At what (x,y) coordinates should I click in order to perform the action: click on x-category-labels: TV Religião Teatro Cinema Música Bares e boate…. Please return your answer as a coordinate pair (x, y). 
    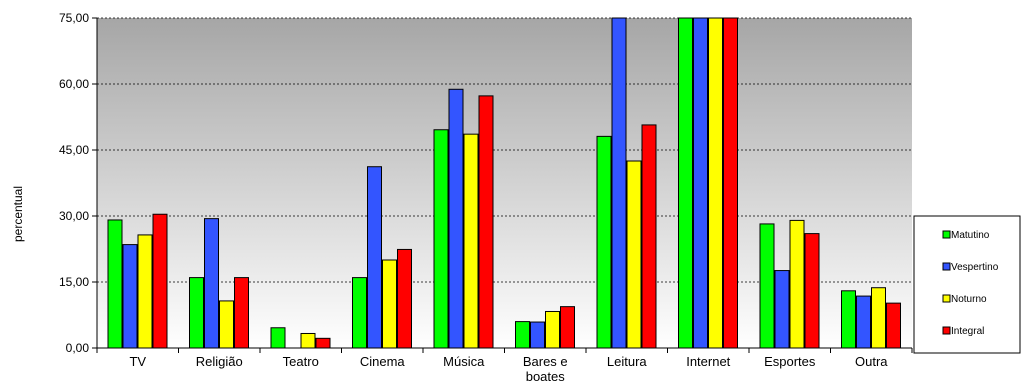
    Looking at the image, I should click on (508, 369).